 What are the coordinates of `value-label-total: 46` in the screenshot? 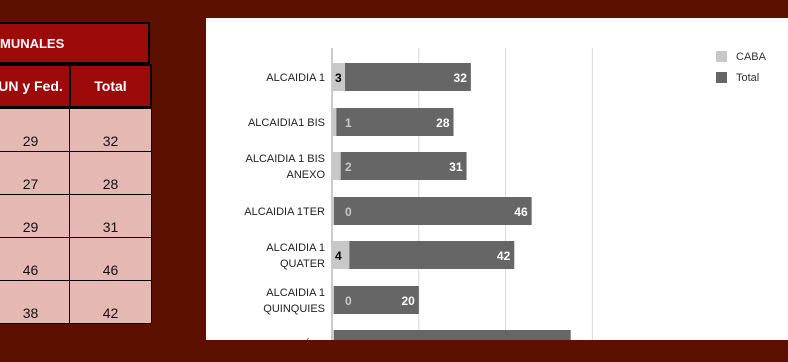 It's located at (521, 212).